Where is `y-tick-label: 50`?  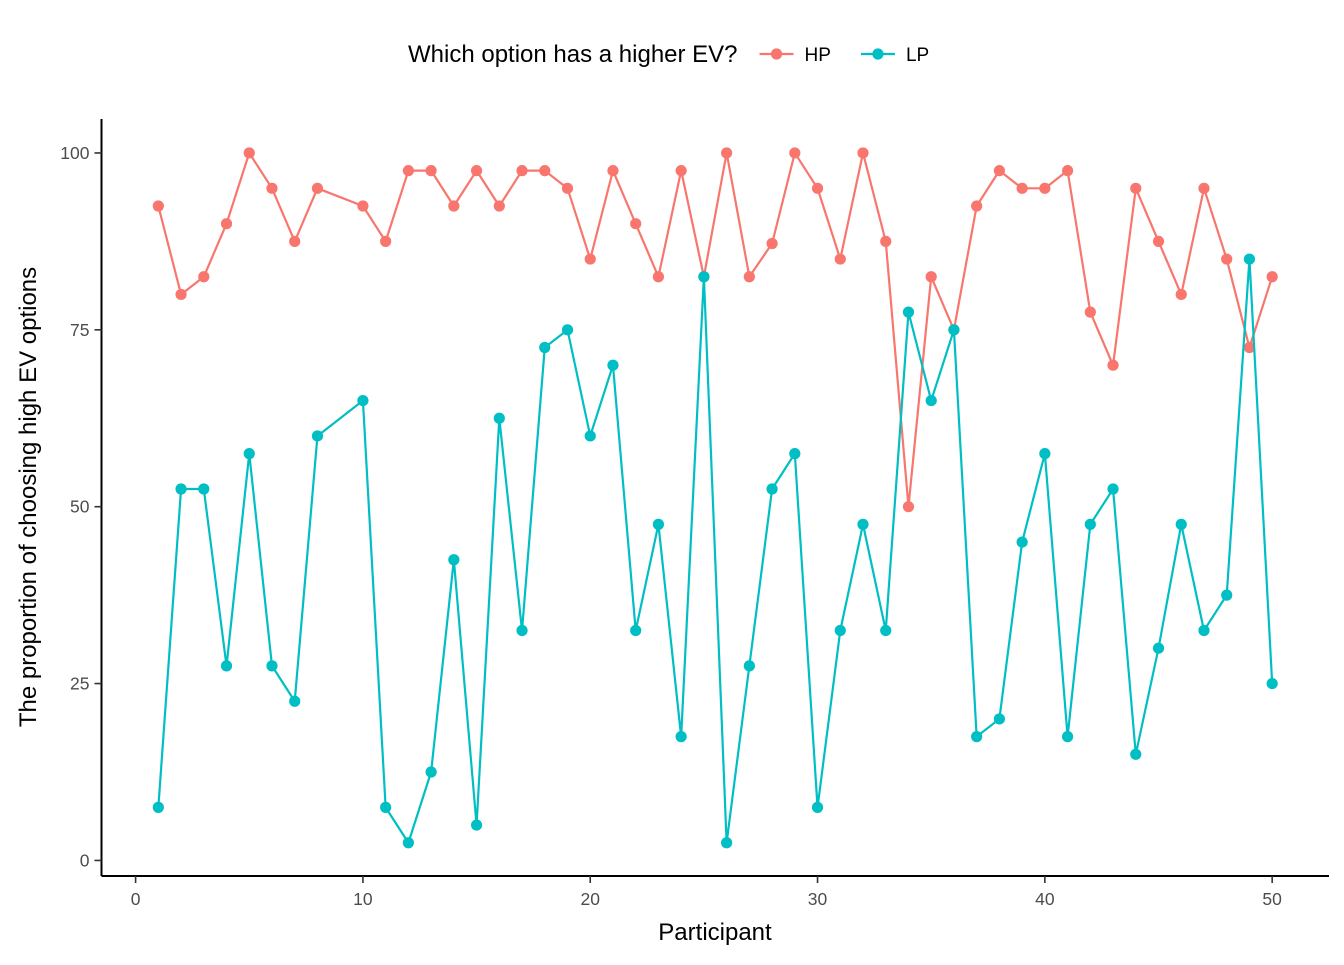 y-tick-label: 50 is located at coordinates (80, 507).